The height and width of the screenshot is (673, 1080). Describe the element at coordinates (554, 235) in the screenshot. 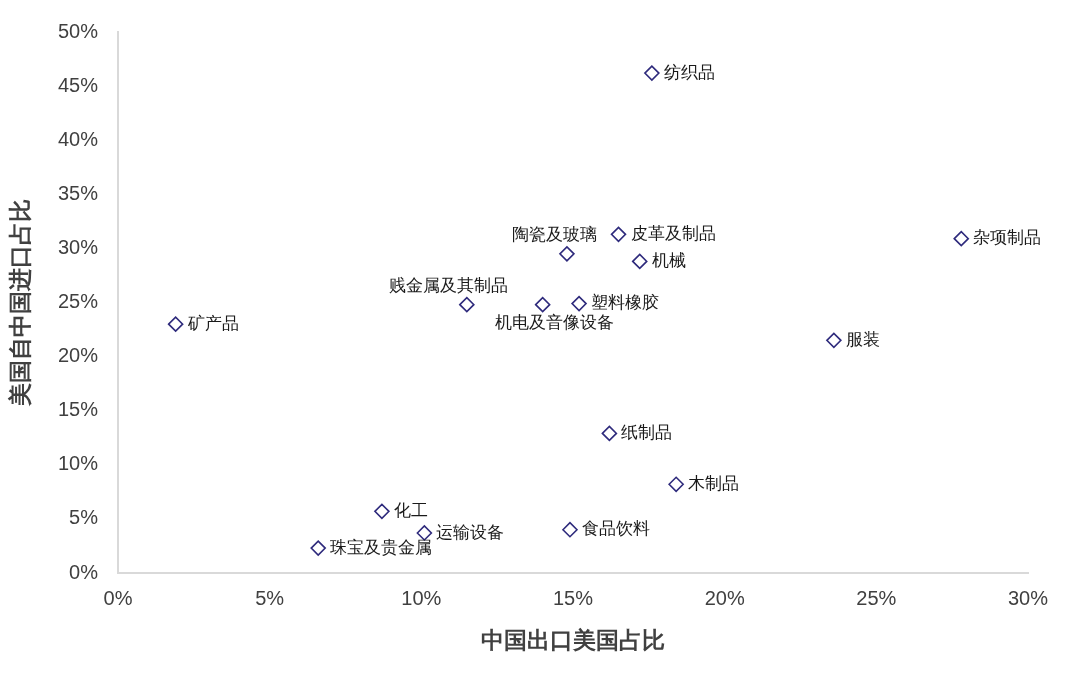

I see `series-label: 陶瓷及玻璃` at that location.